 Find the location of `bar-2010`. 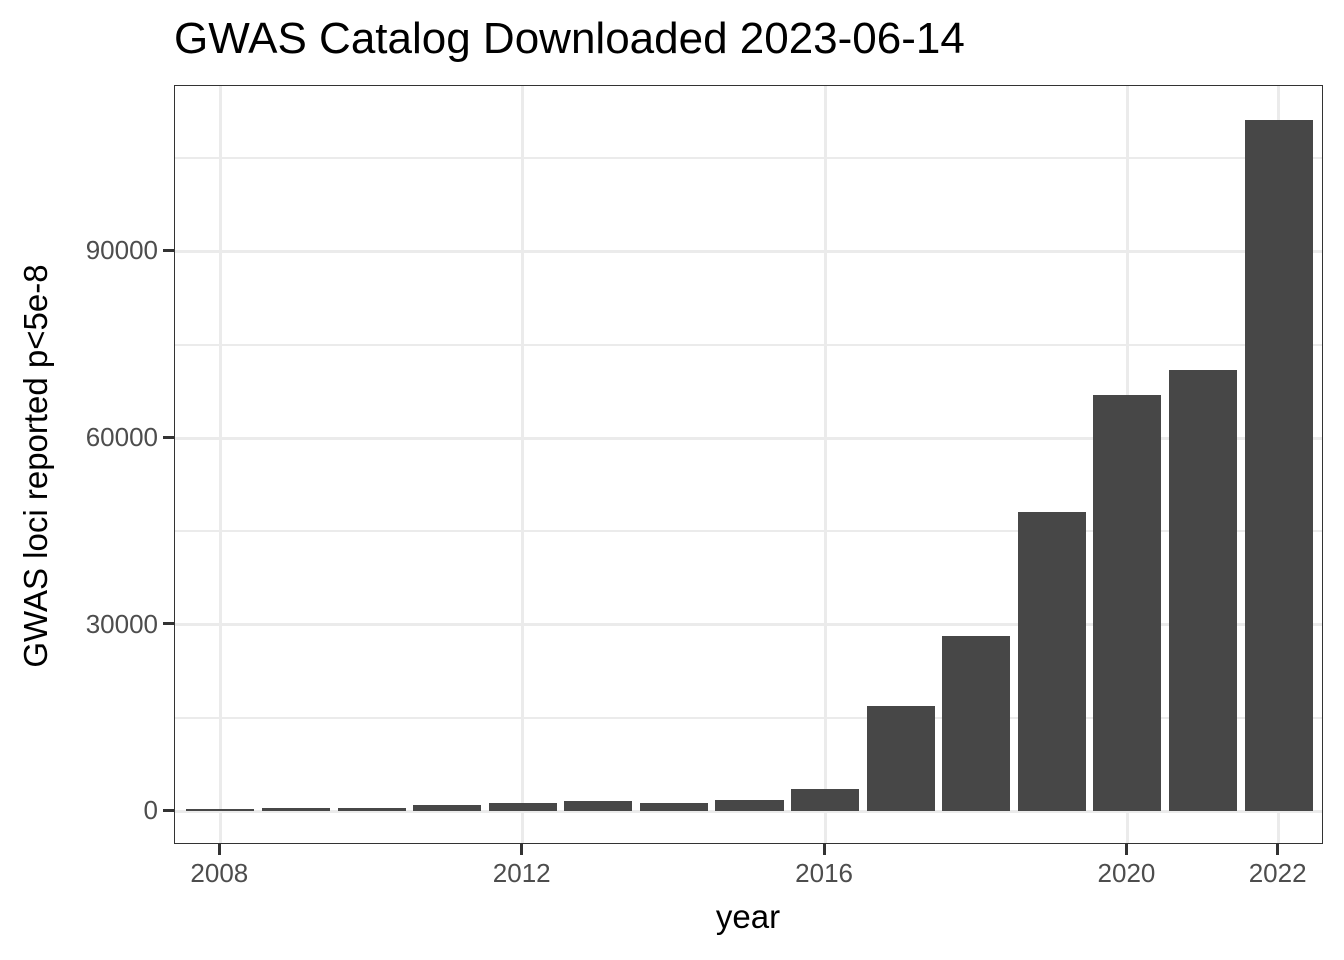

bar-2010 is located at coordinates (371, 809).